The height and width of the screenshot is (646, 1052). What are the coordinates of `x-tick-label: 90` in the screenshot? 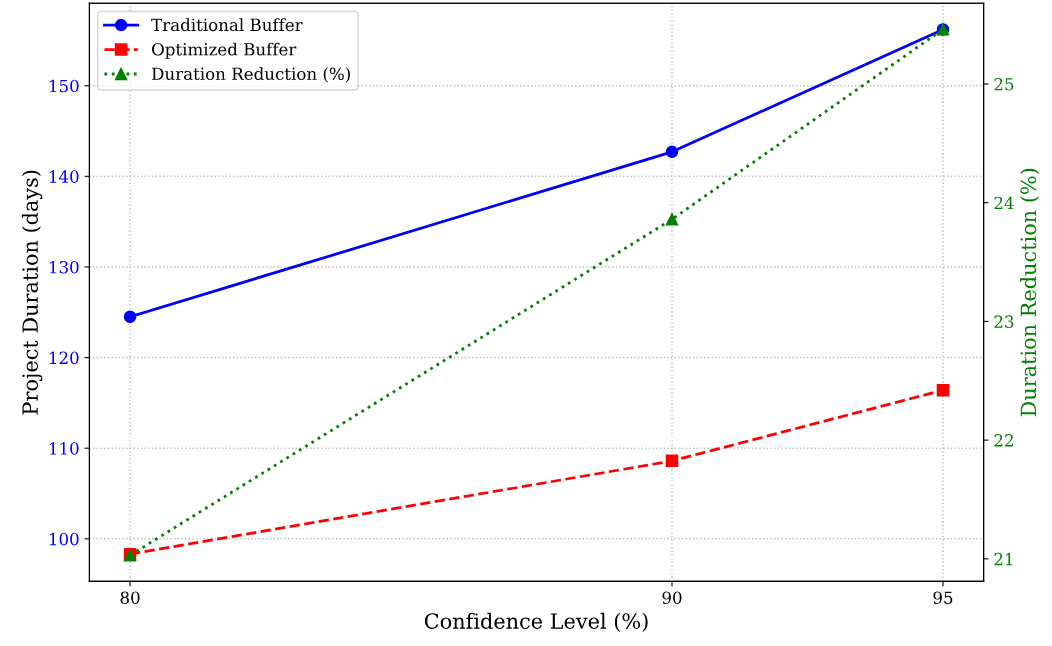 It's located at (672, 598).